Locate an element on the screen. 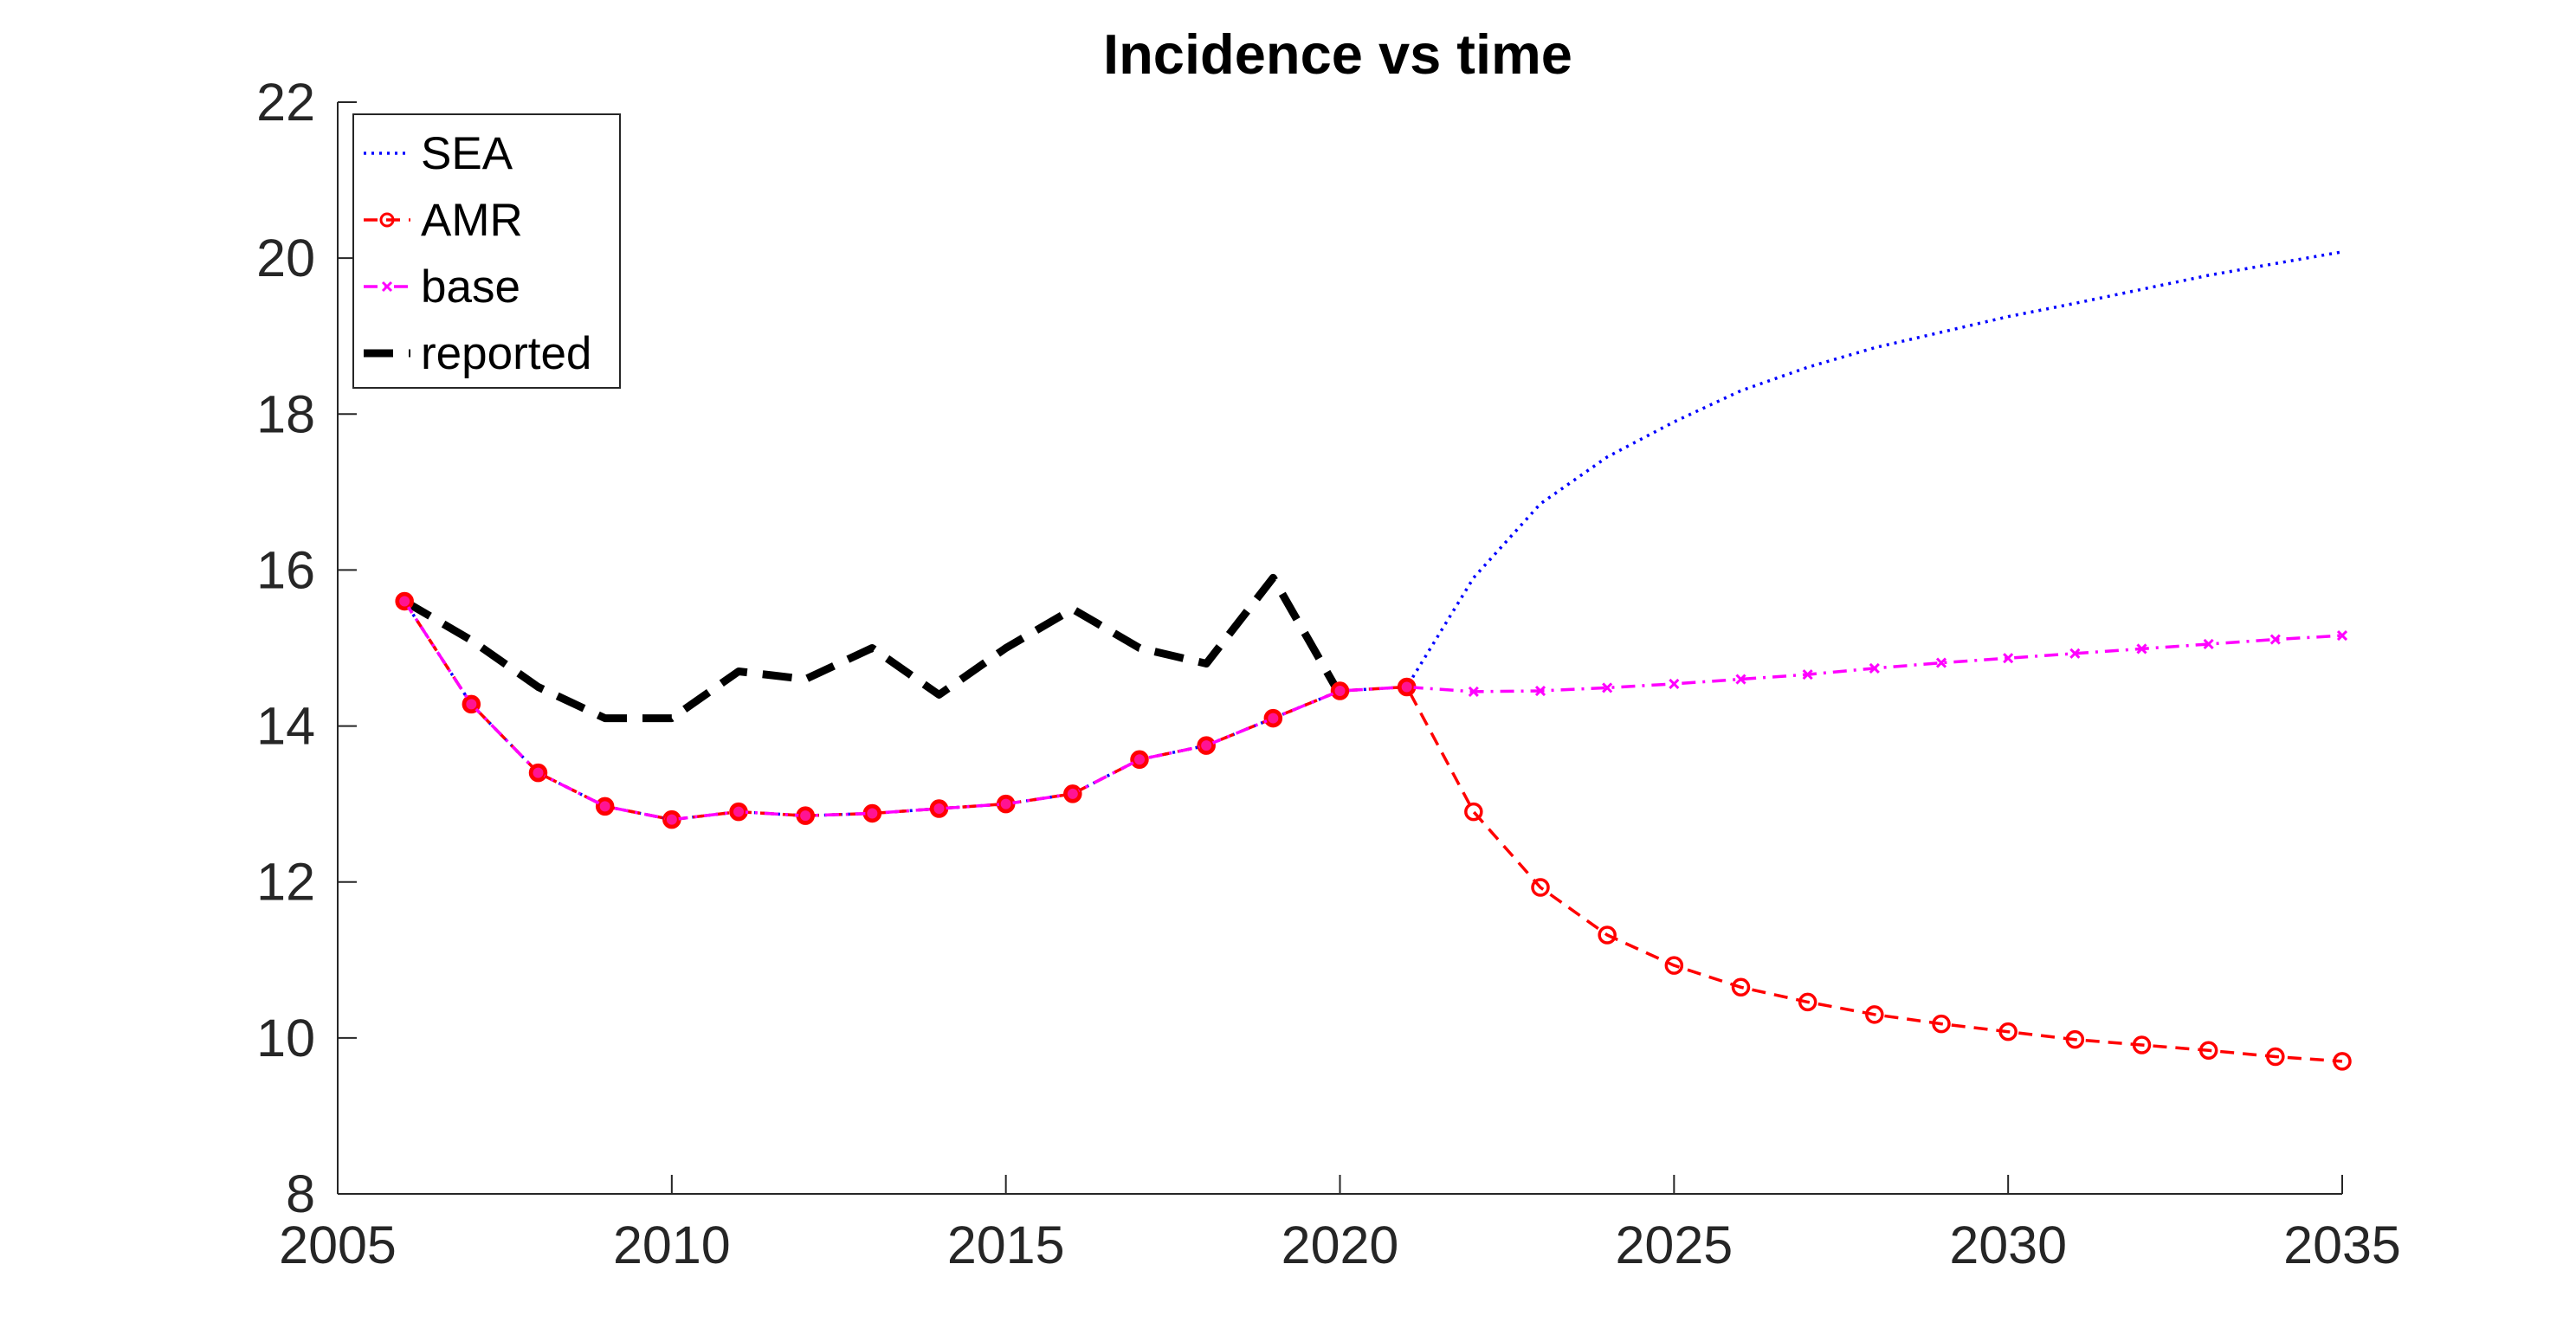 This screenshot has width=2576, height=1335. x-tick-label: 2010 is located at coordinates (672, 1245).